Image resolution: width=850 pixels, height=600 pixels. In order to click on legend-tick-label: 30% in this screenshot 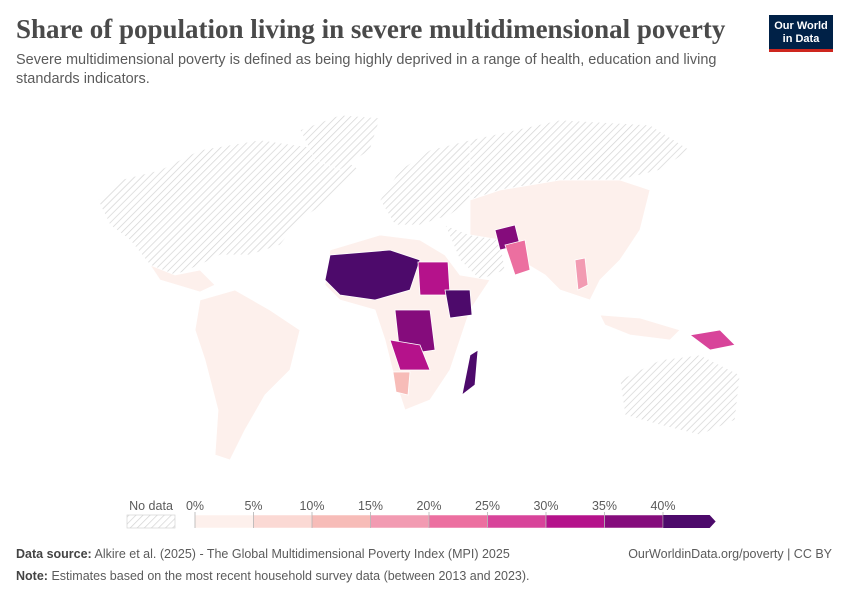, I will do `click(545, 506)`.